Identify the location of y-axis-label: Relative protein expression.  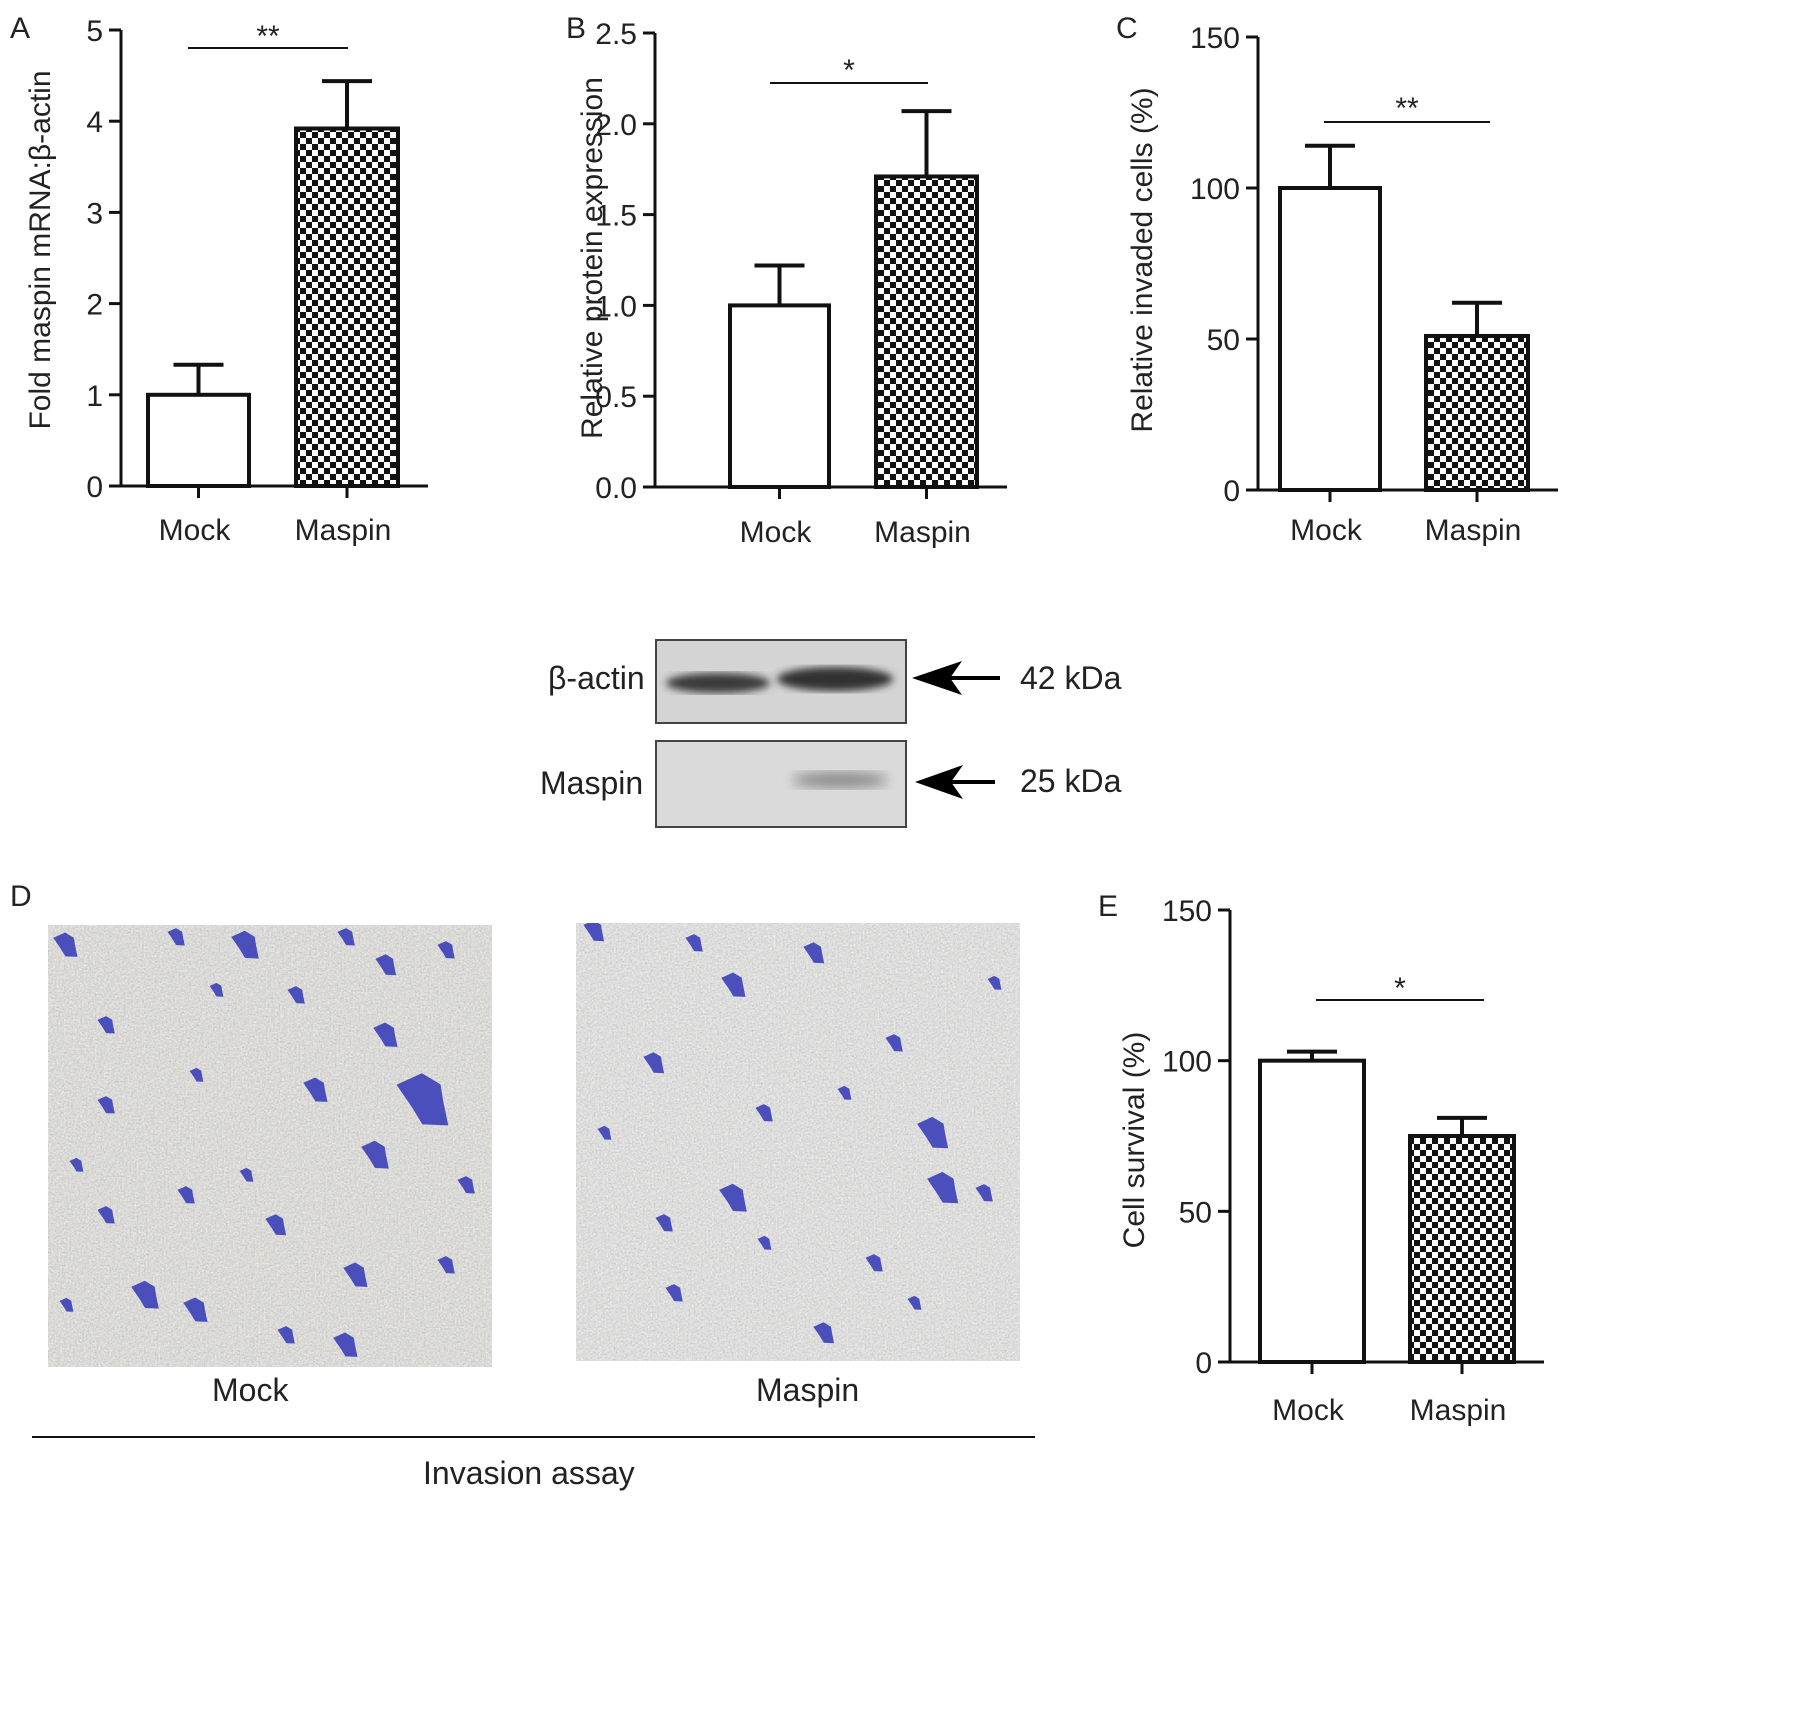
(592, 258).